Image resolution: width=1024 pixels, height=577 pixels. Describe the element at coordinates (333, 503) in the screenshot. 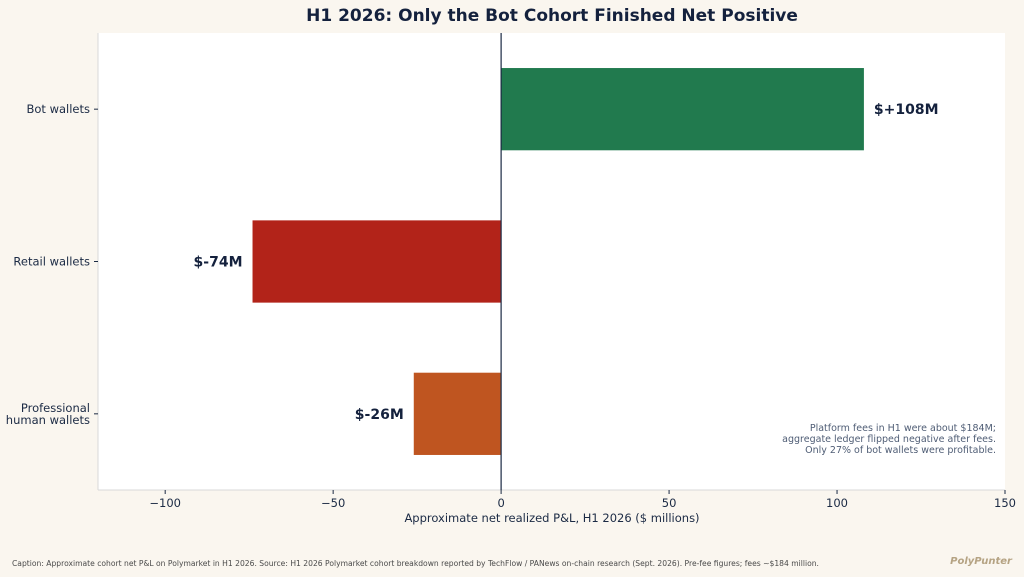

I see `x-tick-label-1: −50` at that location.